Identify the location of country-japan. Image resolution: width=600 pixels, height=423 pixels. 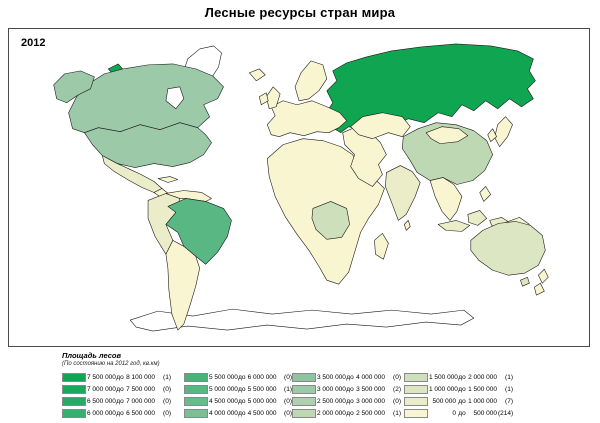
(503, 131).